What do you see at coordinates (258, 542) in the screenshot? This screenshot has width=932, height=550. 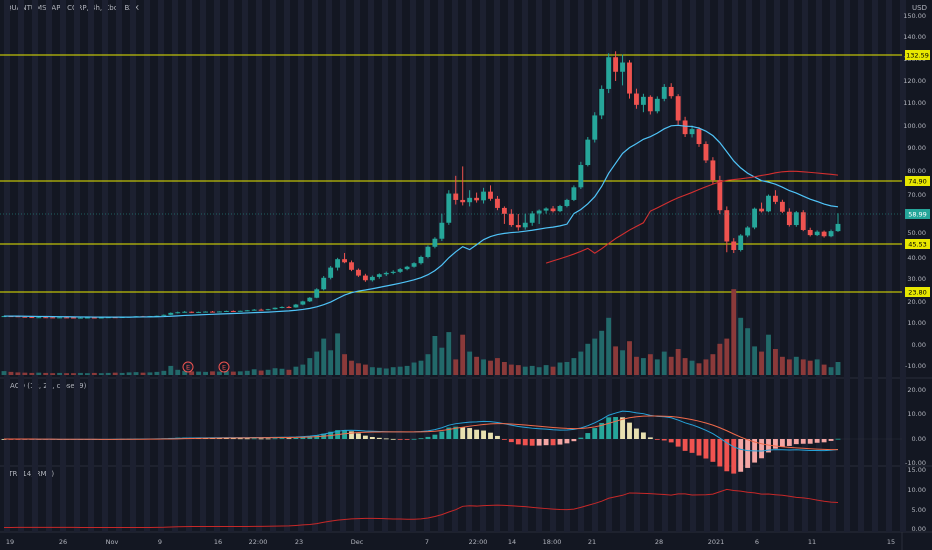 I see `x-axis-label: 22:00` at bounding box center [258, 542].